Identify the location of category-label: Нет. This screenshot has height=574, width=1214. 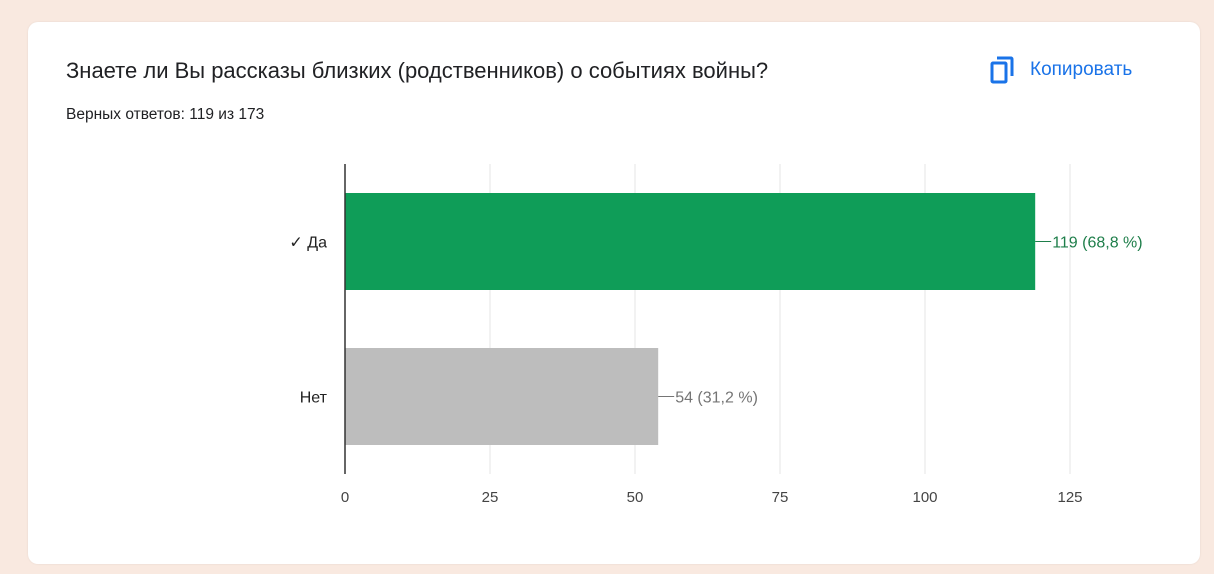
(314, 398).